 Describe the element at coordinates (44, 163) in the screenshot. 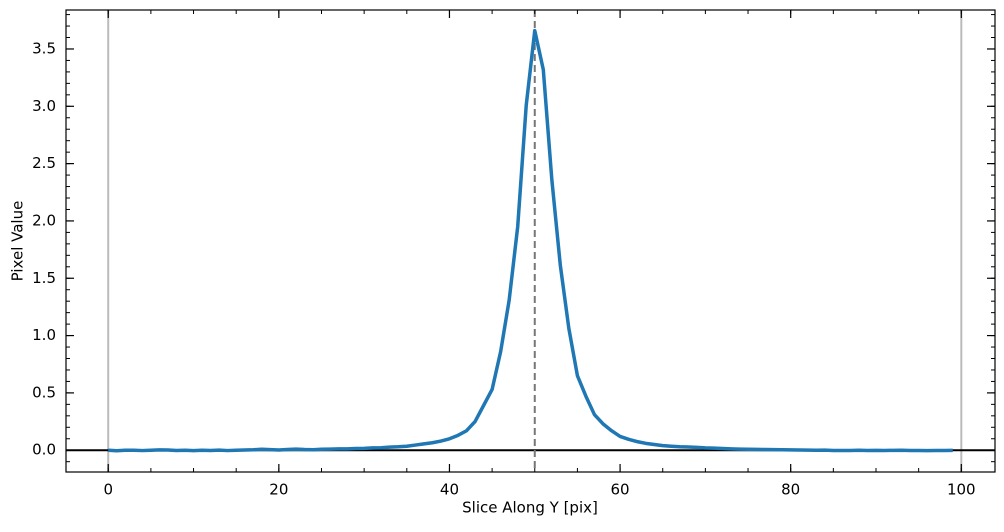

I see `y-tick-label: 2.5` at that location.